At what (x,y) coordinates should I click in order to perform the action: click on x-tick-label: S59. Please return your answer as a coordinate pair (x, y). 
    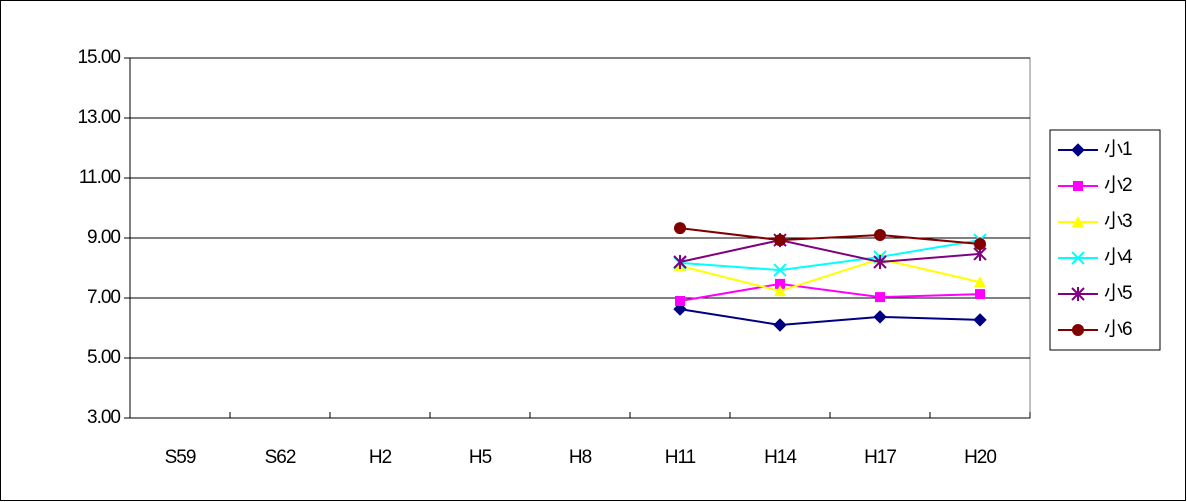
    Looking at the image, I should click on (180, 457).